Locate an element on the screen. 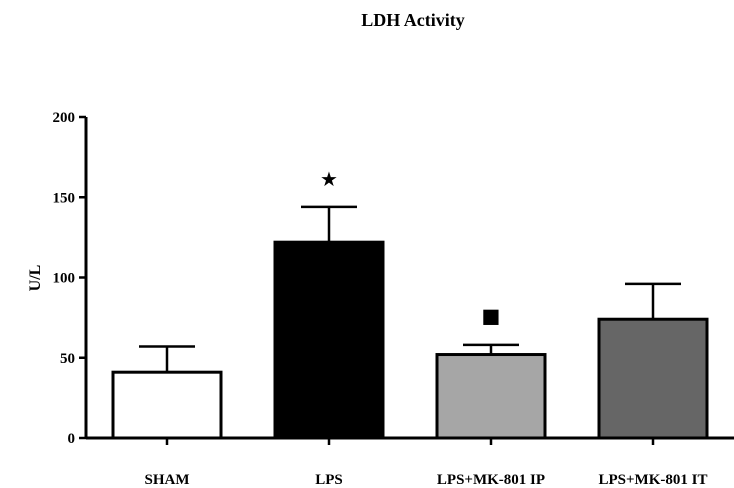 This screenshot has height=488, width=734. y-tick-label: 50 is located at coordinates (67, 359).